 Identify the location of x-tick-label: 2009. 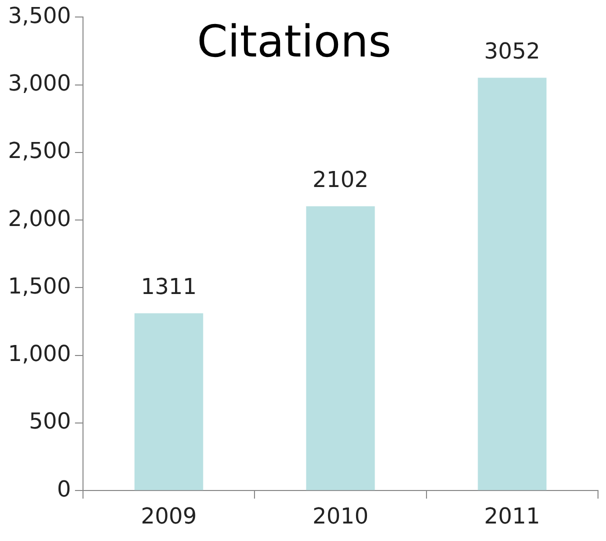
(168, 517).